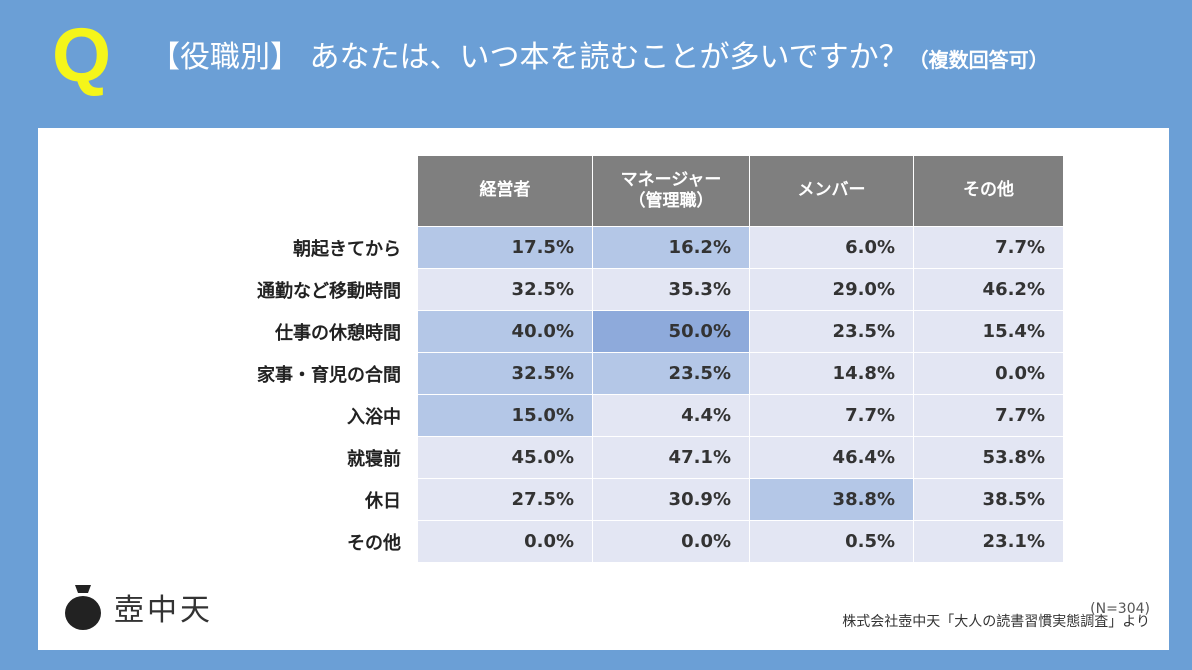 Image resolution: width=1192 pixels, height=670 pixels. What do you see at coordinates (505, 191) in the screenshot?
I see `column-header: 経営者` at bounding box center [505, 191].